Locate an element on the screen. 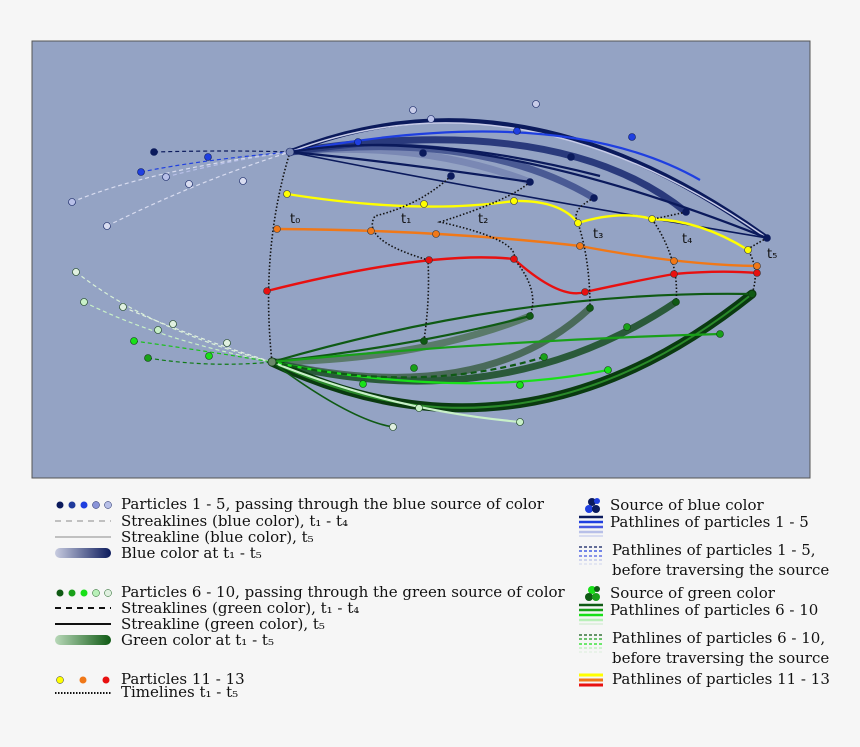 The height and width of the screenshot is (747, 860). warm-particles is located at coordinates (512, 243).